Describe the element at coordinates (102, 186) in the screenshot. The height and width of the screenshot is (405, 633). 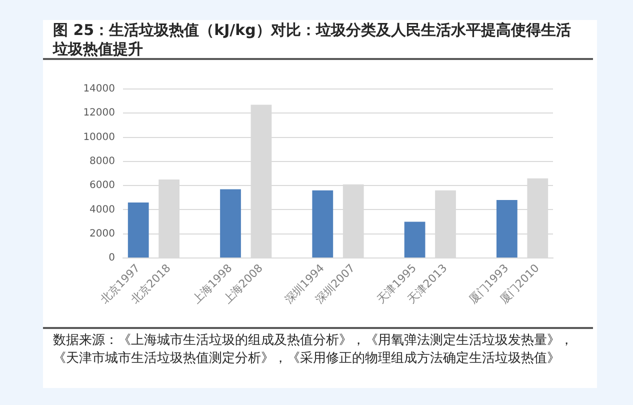
I see `y-tick-label: 6000` at that location.